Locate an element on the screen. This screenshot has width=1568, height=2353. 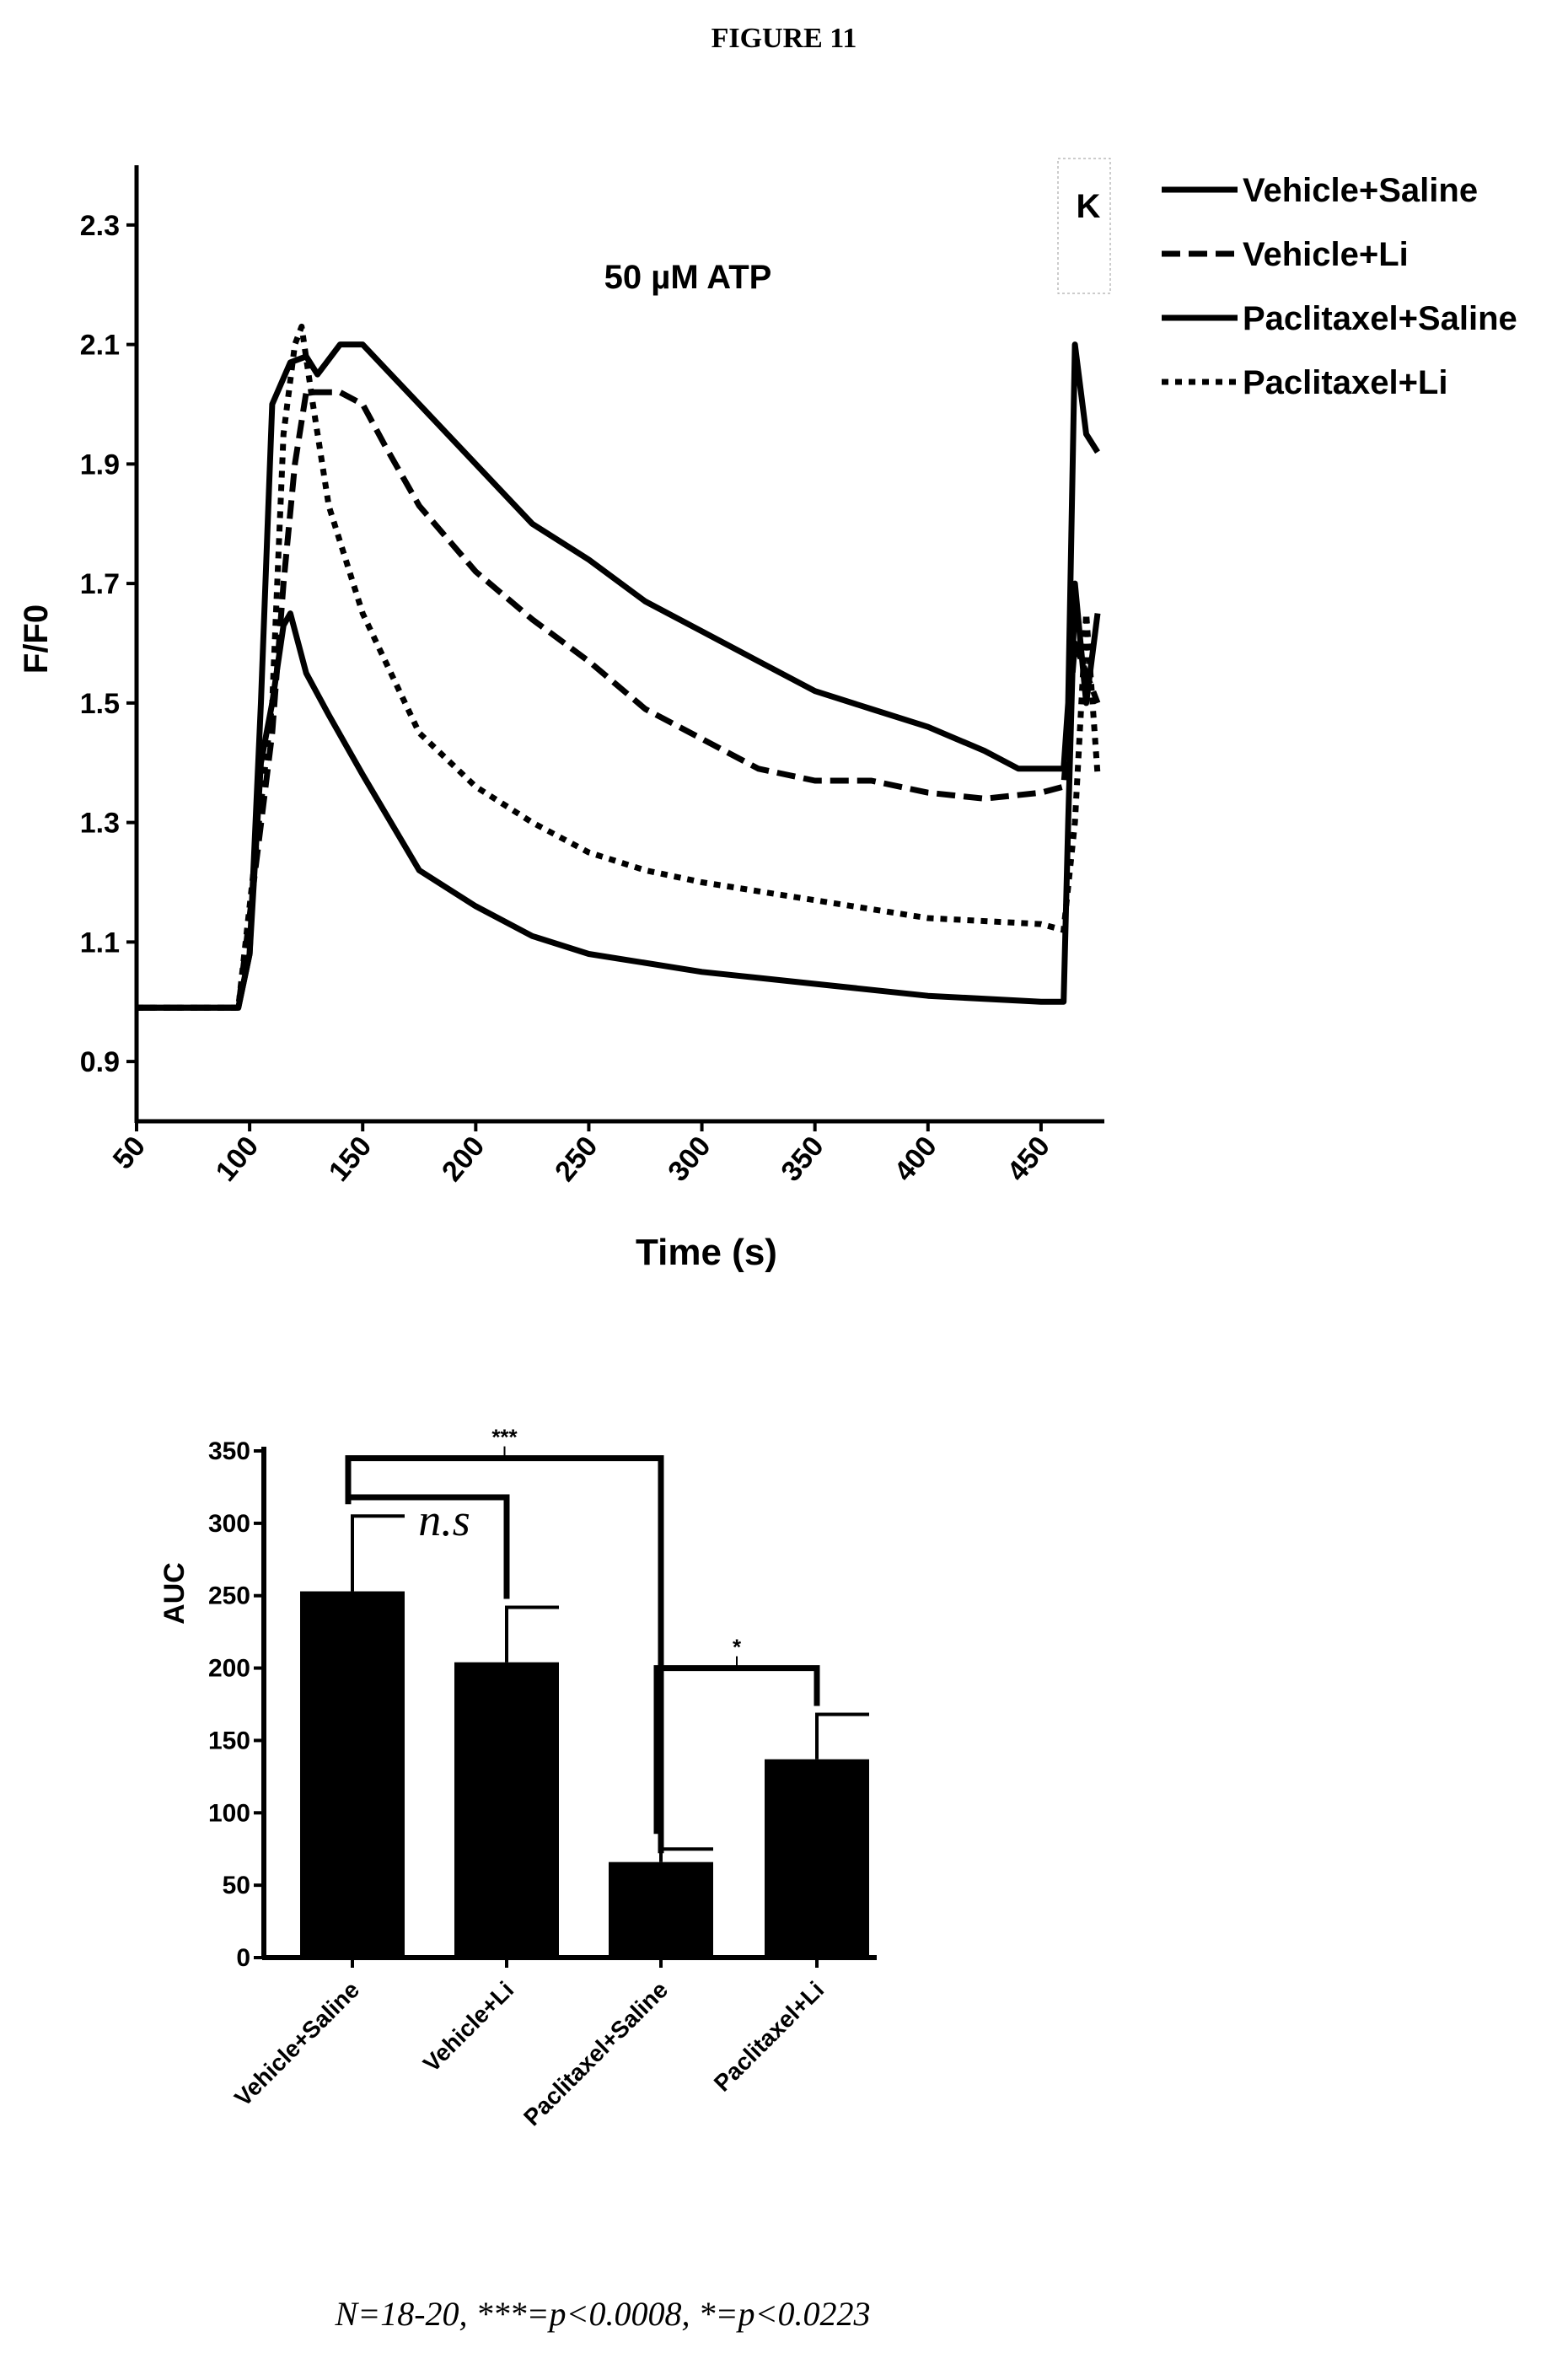
series-line-paclitaxel-saline is located at coordinates (619, 796).